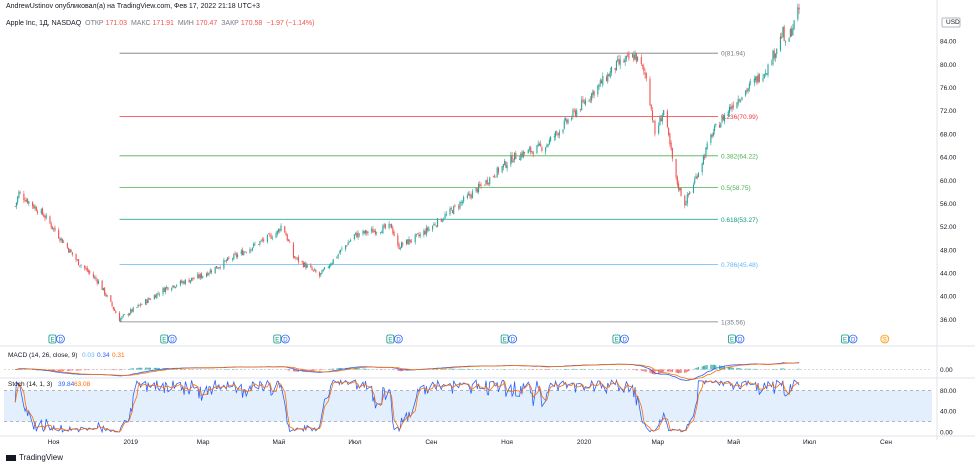 The height and width of the screenshot is (467, 975). What do you see at coordinates (44, 23) in the screenshot?
I see `symbol-text: Apple Inc, 1Д, NASDAQ` at bounding box center [44, 23].